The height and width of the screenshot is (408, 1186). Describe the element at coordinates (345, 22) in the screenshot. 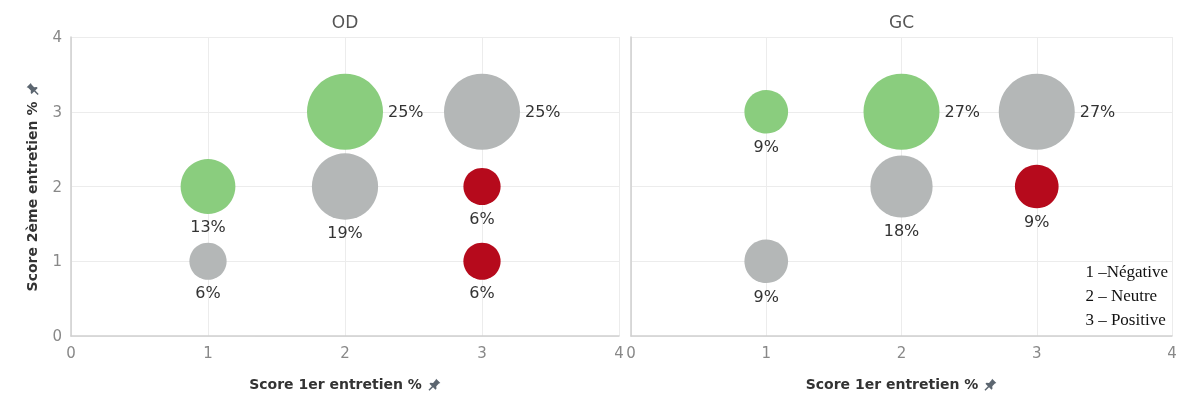

I see `chart-title: OD` at that location.